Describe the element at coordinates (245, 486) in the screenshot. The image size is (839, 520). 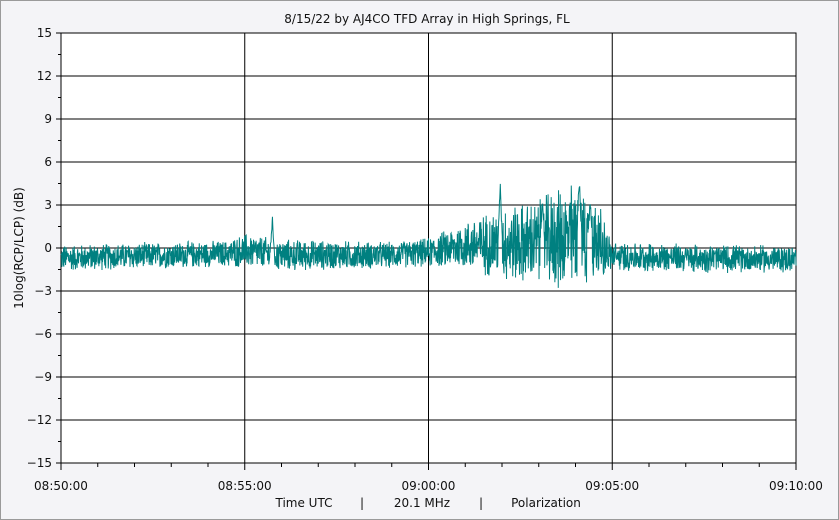
I see `x-tick-label: 08:55:00` at that location.